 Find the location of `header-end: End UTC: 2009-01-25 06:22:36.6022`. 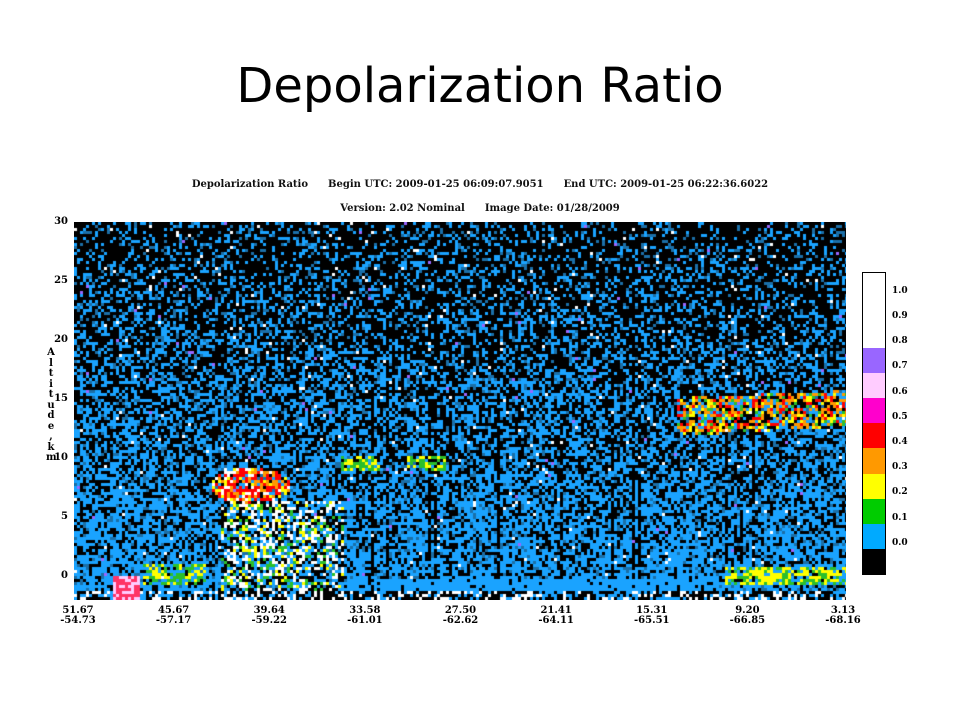

header-end: End UTC: 2009-01-25 06:22:36.6022 is located at coordinates (666, 184).